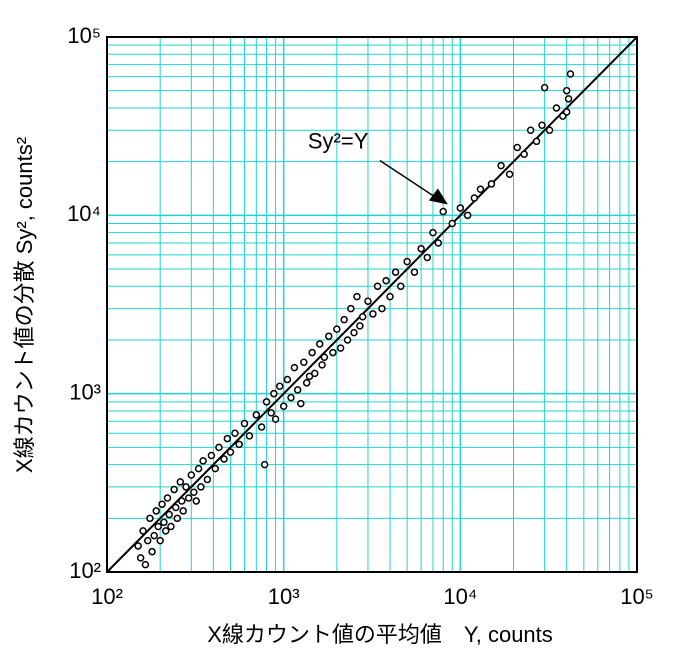 The image size is (677, 658). I want to click on y-tick-label: 10⁵, so click(84, 35).